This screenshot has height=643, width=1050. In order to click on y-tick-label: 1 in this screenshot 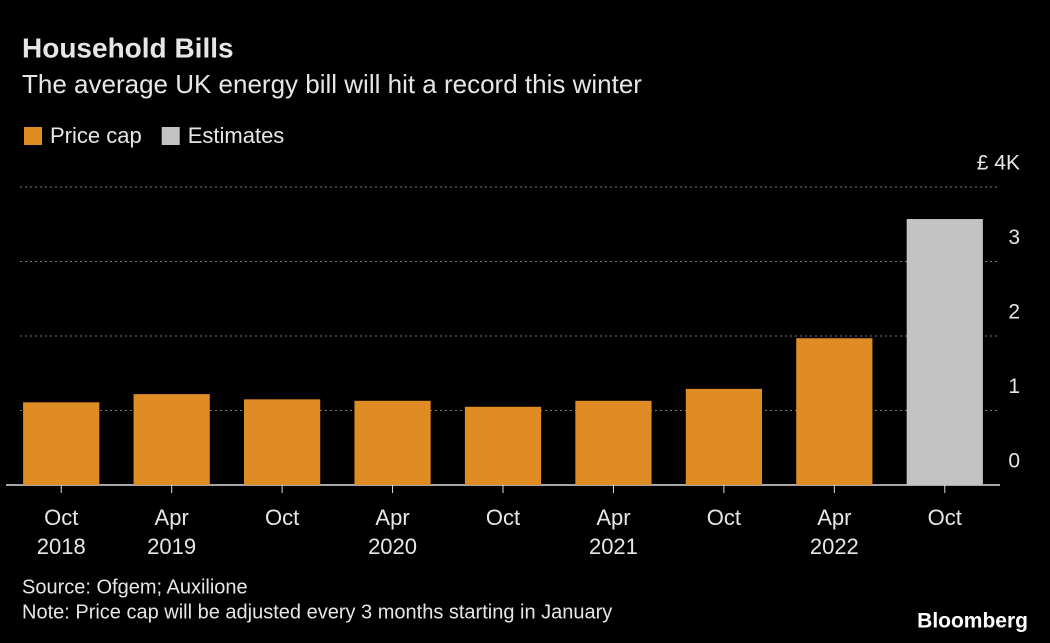, I will do `click(1014, 386)`.